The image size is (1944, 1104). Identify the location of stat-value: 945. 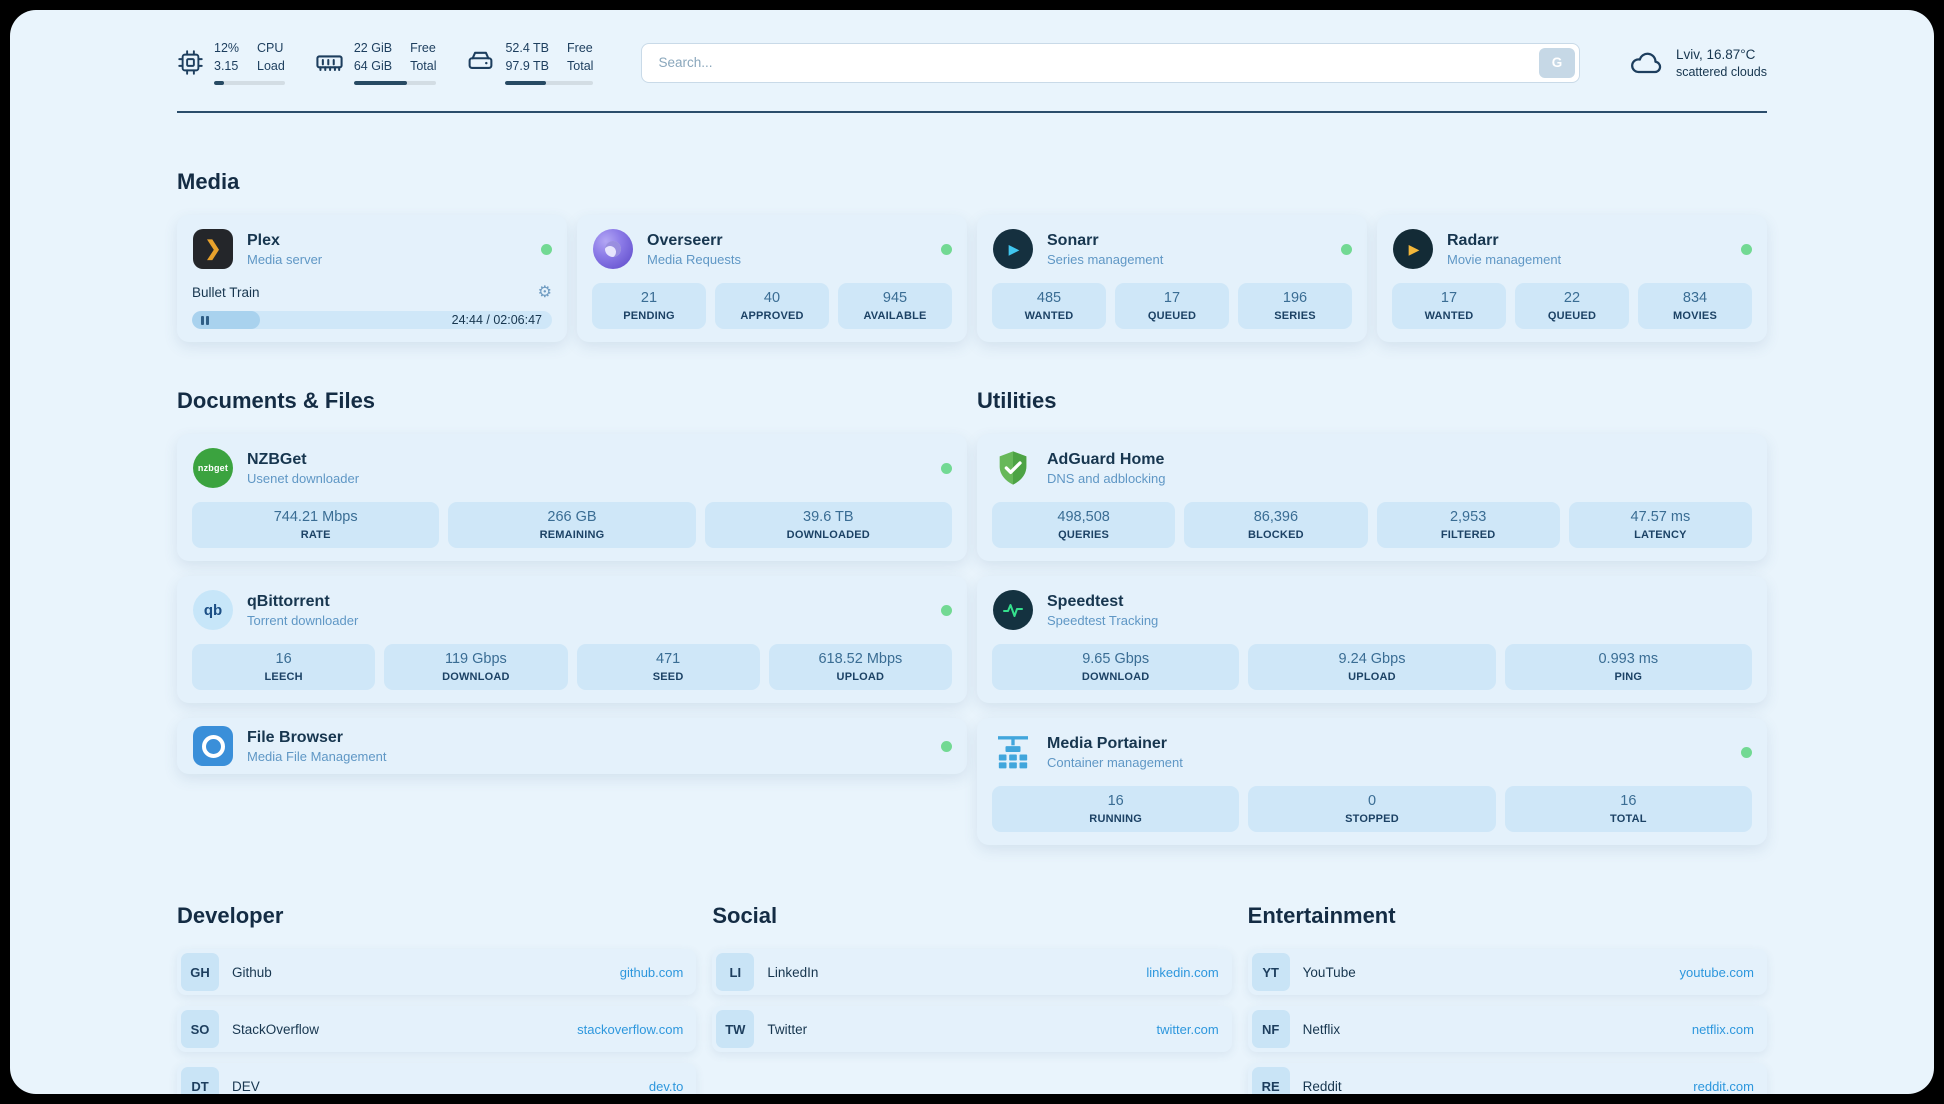
(895, 298).